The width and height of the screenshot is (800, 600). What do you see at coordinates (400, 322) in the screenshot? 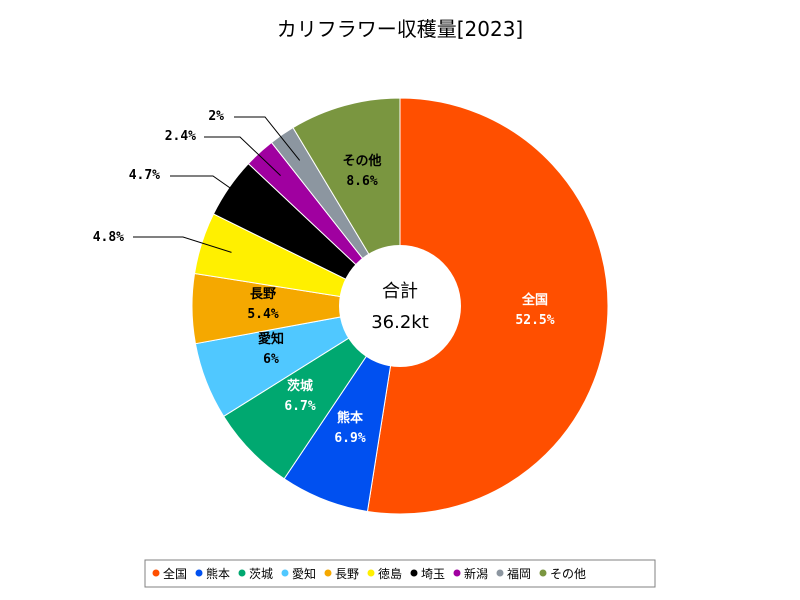
I see `center-total: 36.2kt` at bounding box center [400, 322].